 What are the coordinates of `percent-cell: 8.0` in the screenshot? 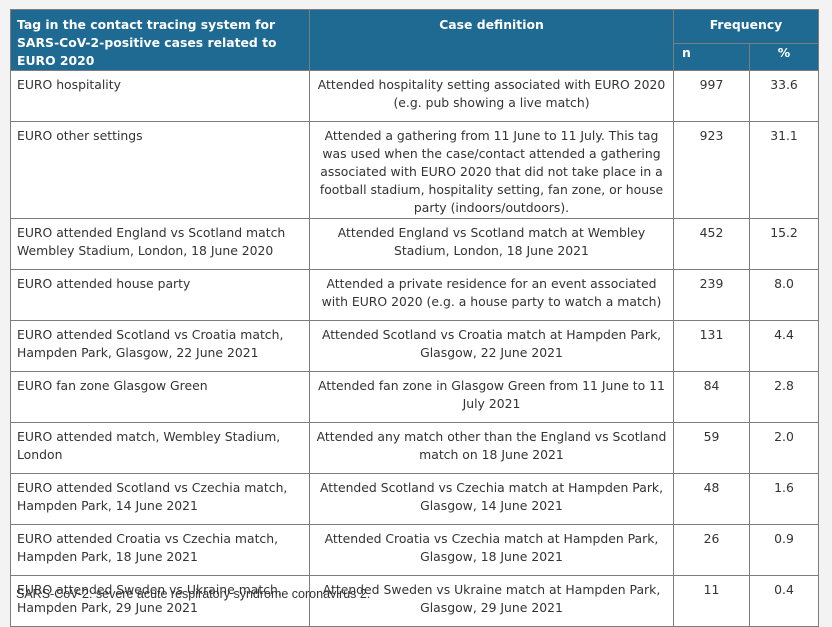 It's located at (784, 295).